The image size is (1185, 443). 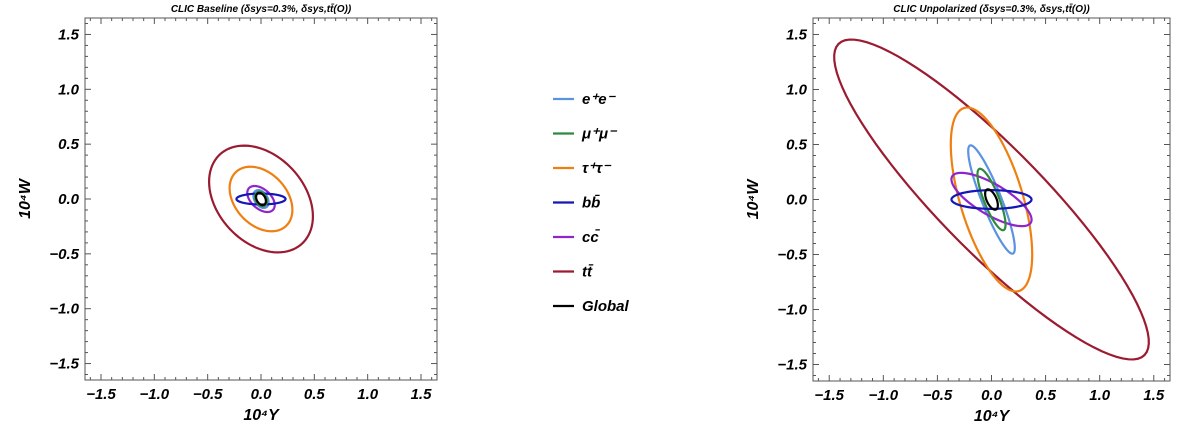 I want to click on legend-label: cc̄, so click(x=591, y=237).